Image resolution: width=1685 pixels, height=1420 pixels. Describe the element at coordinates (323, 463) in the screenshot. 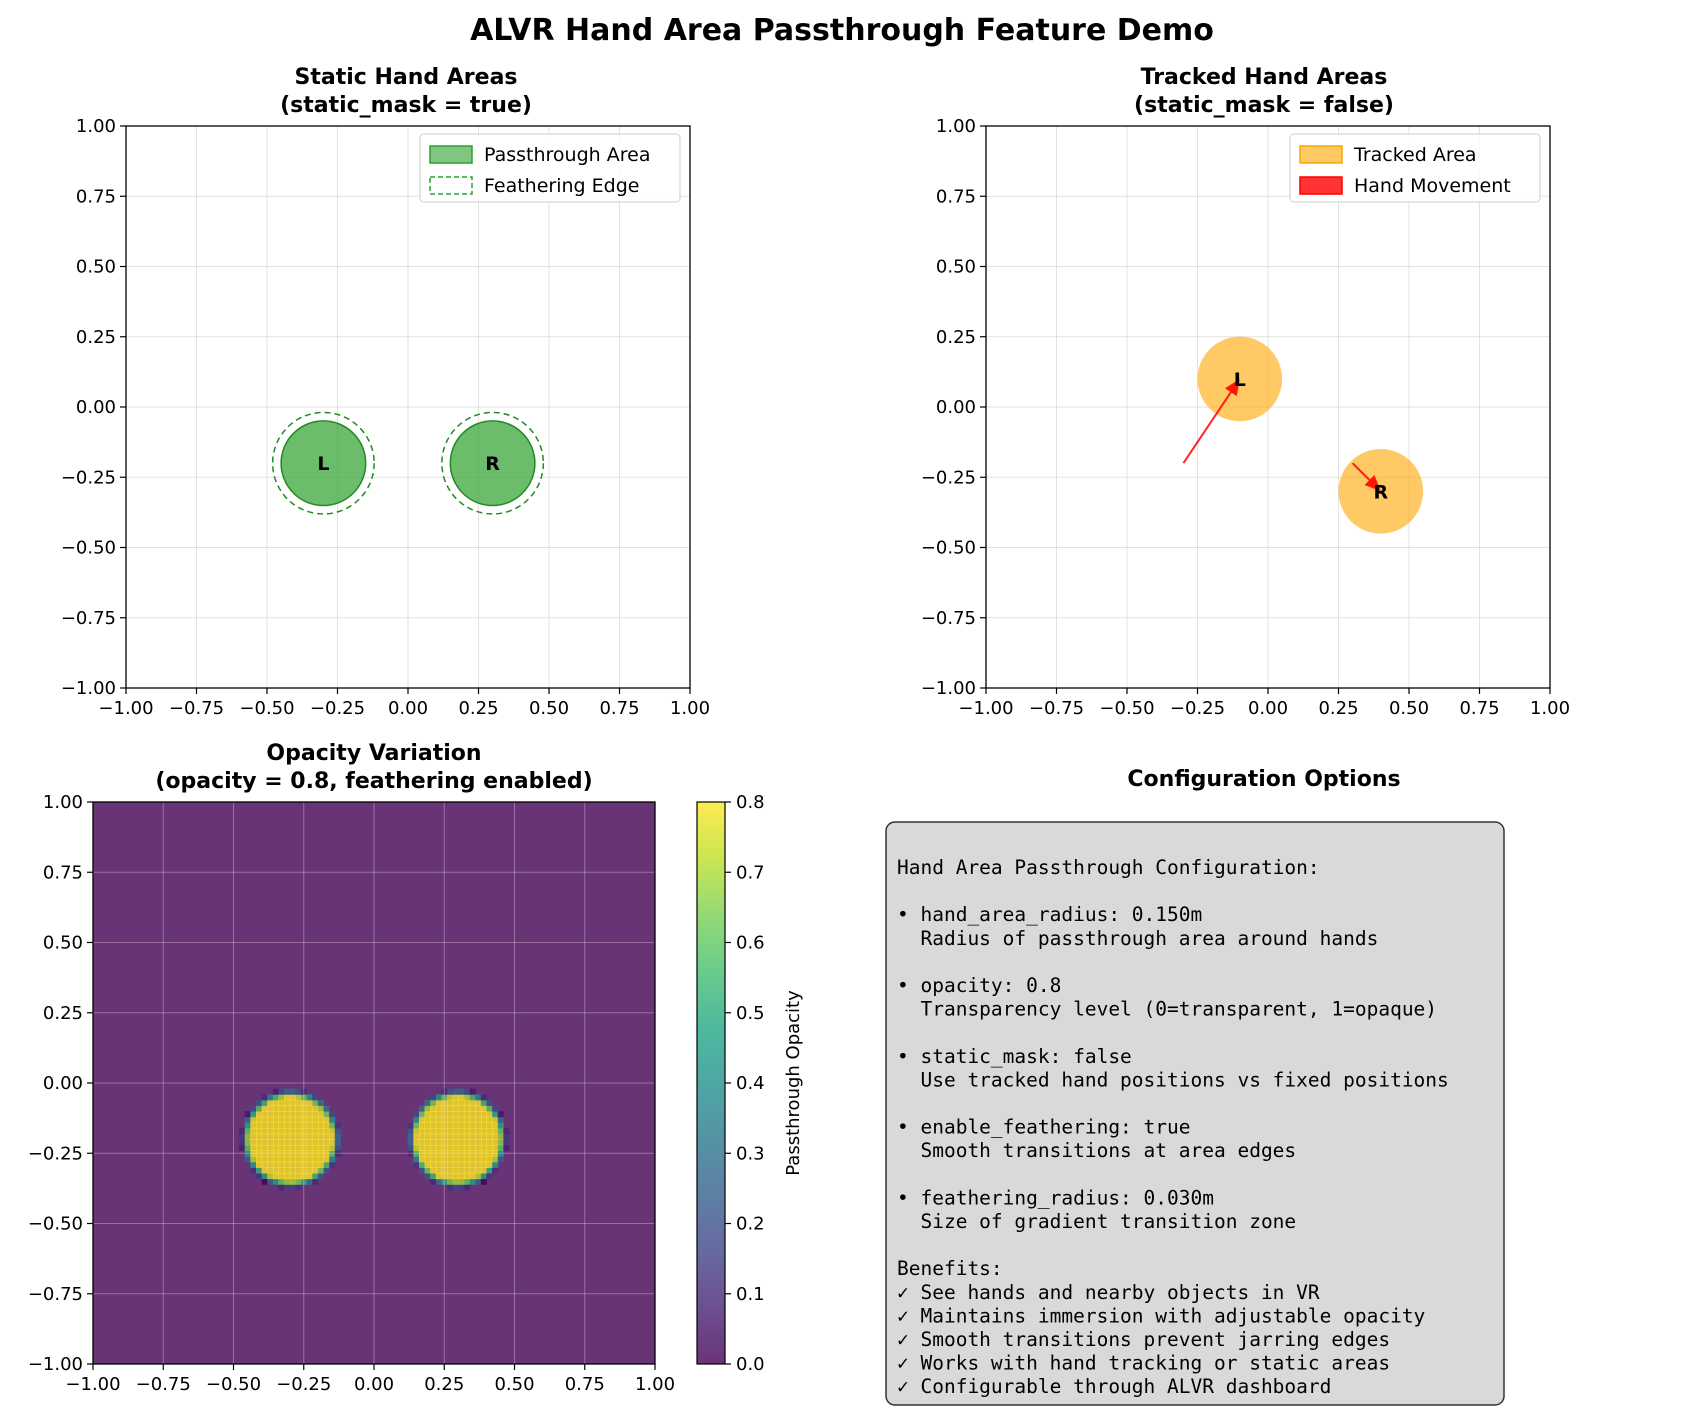

I see `feathering-edge-L` at that location.